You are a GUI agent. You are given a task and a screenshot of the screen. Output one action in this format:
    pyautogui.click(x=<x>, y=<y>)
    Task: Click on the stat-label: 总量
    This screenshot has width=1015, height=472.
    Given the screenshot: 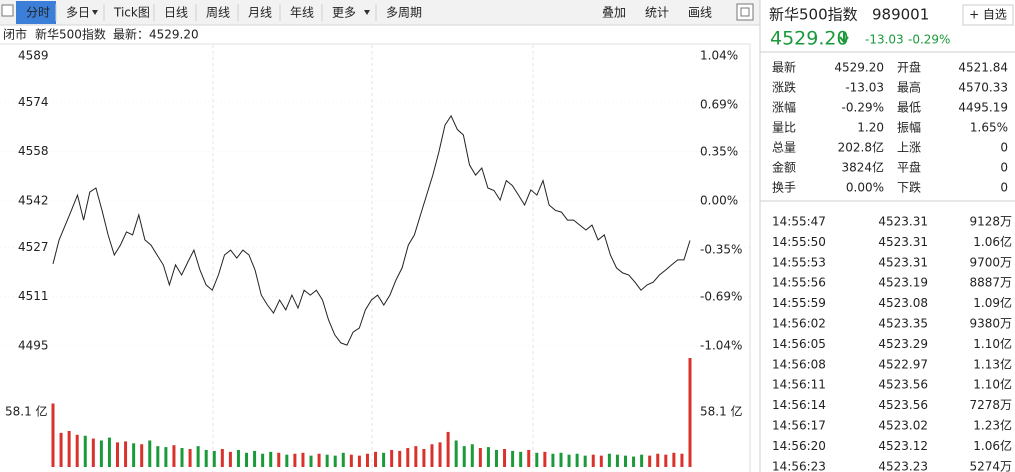 What is the action you would take?
    pyautogui.click(x=784, y=148)
    